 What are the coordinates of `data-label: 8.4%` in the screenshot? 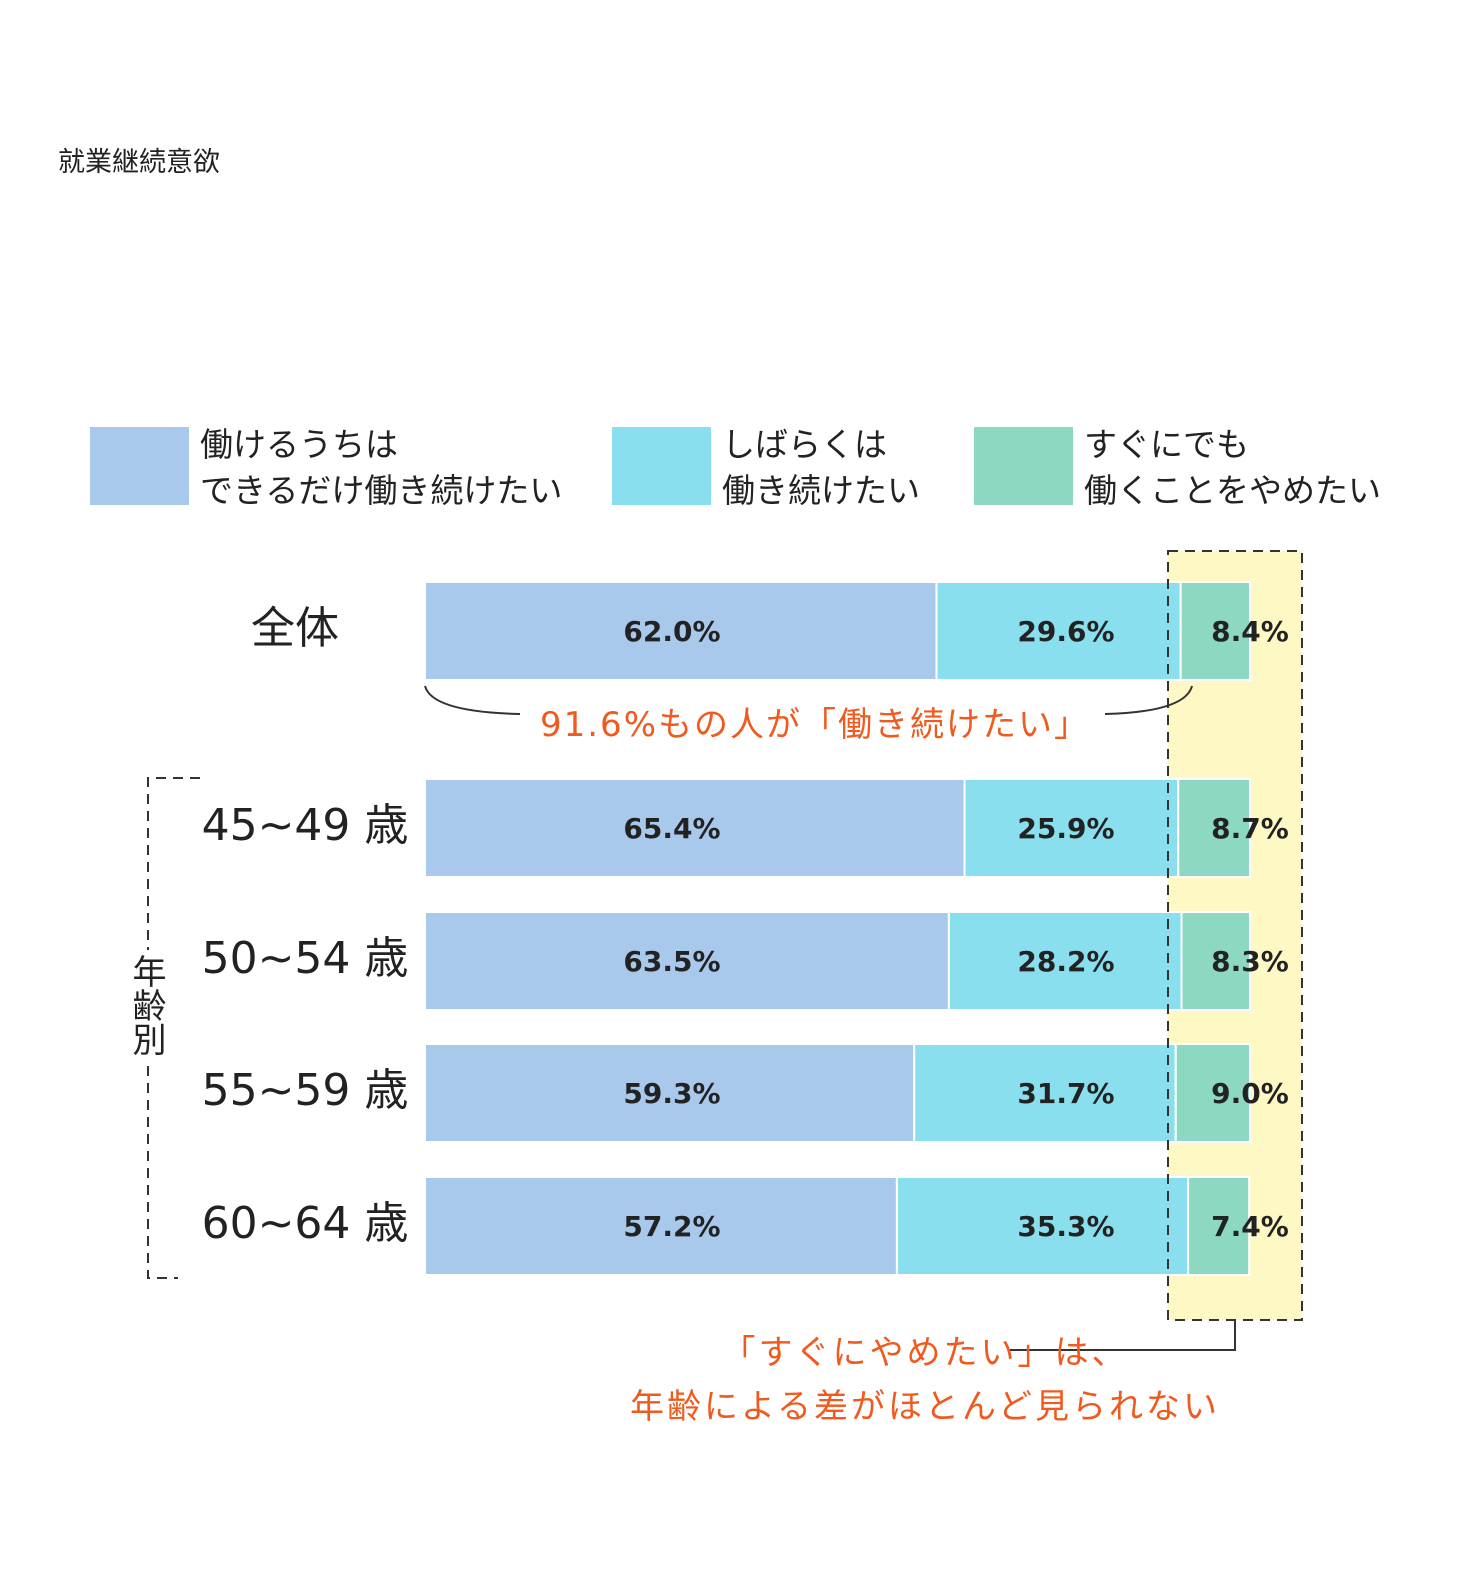 It's located at (1250, 631).